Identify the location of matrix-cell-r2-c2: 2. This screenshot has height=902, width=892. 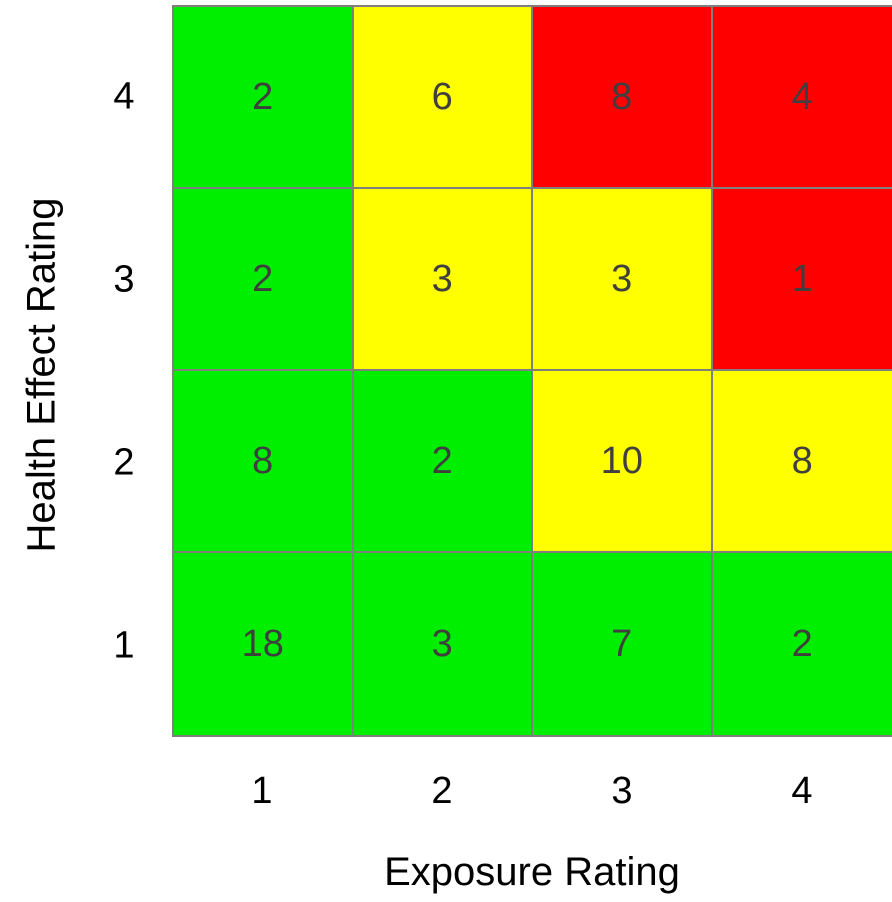
(443, 462).